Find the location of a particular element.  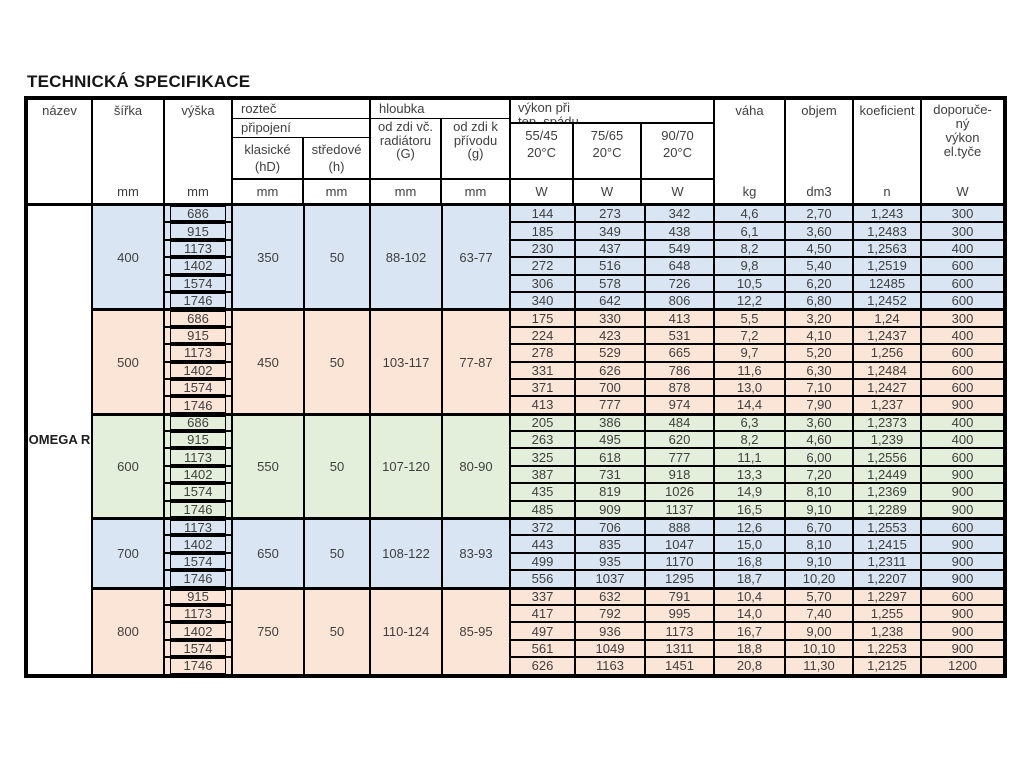

power-9070-cell: 786 is located at coordinates (679, 370).